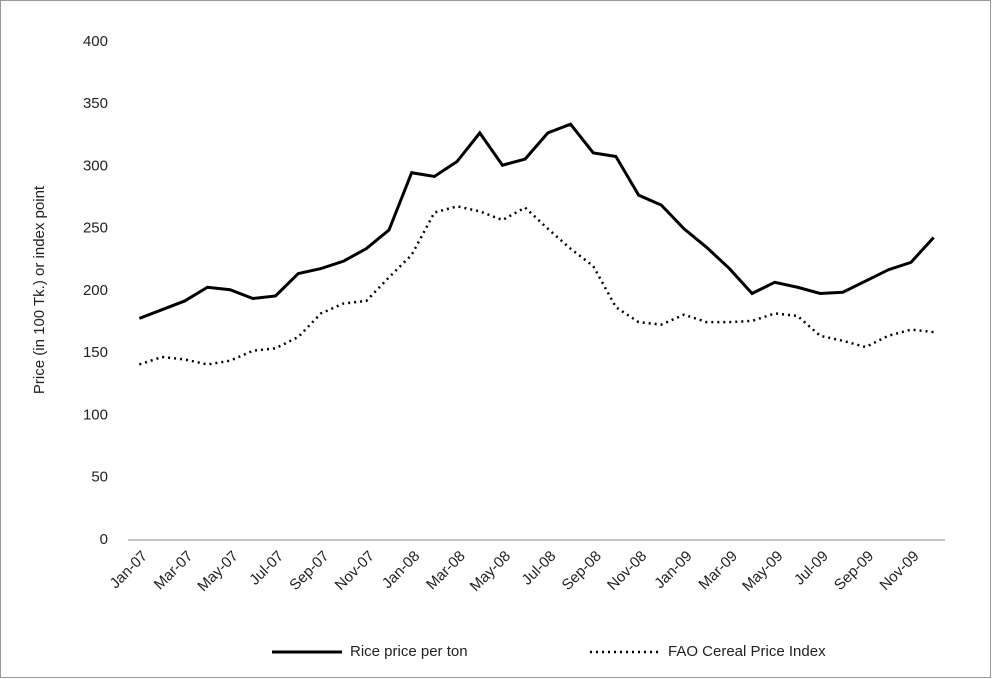  What do you see at coordinates (104, 539) in the screenshot?
I see `y-tick-label: 0` at bounding box center [104, 539].